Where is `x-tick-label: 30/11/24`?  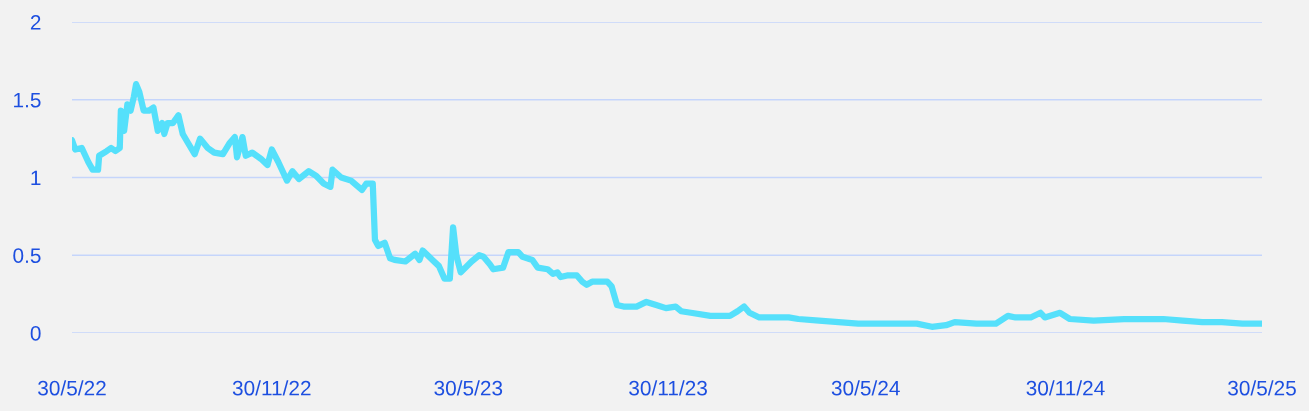 x-tick-label: 30/11/24 is located at coordinates (1065, 388).